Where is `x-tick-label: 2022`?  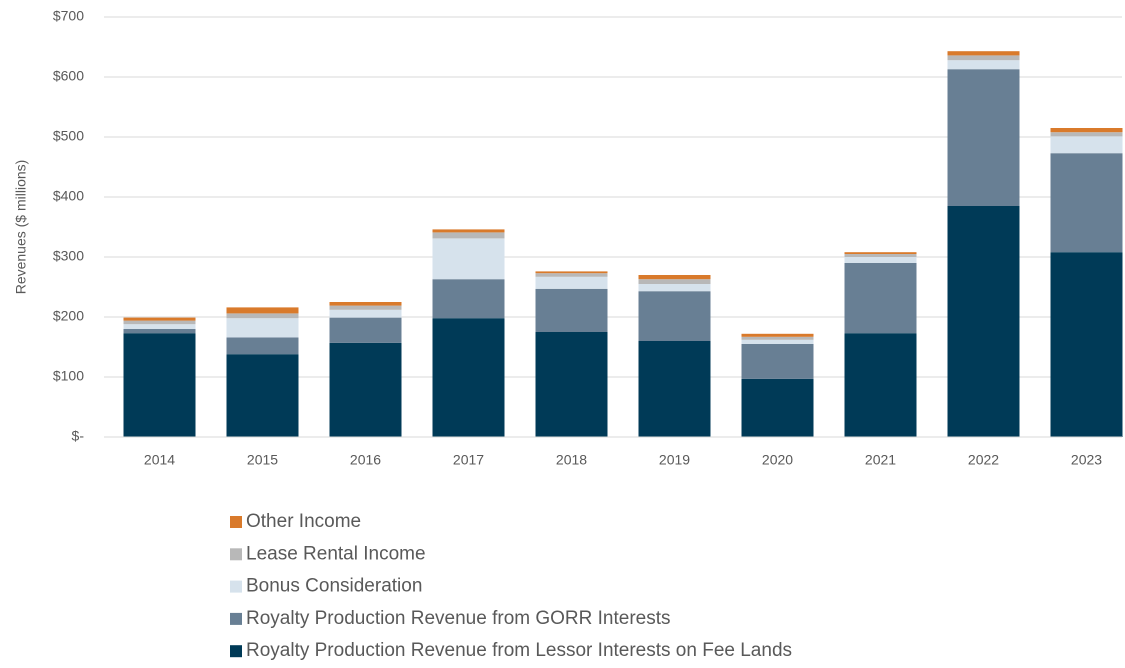 x-tick-label: 2022 is located at coordinates (983, 460).